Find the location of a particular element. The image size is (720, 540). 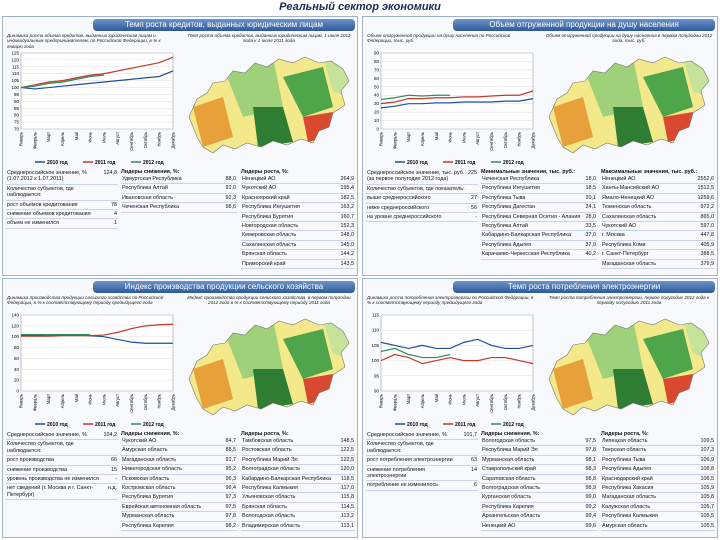

row: Амурская область 105,5 is located at coordinates (658, 526).